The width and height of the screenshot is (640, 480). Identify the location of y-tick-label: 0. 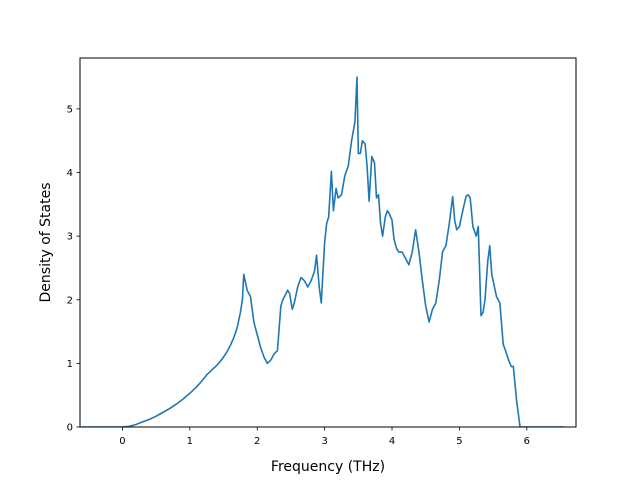
(70, 428).